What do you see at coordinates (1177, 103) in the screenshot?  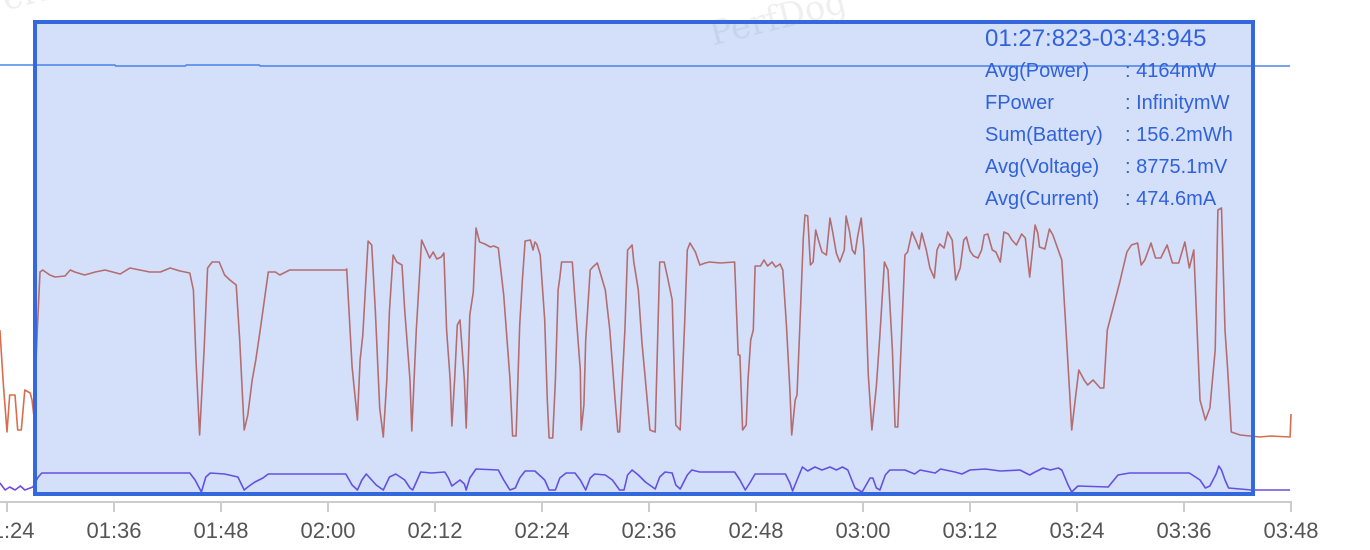 I see `stat-value: : InfinitymW` at bounding box center [1177, 103].